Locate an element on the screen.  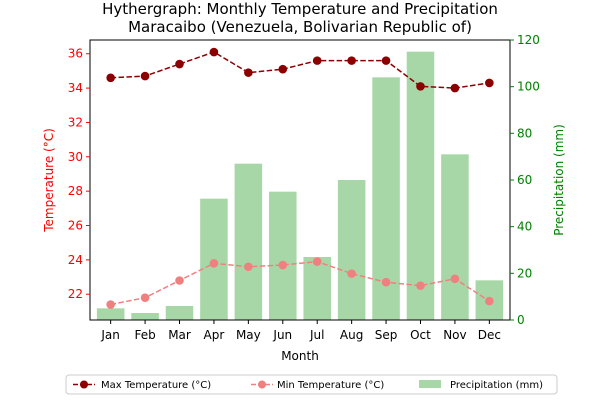
max-temp-point-nov is located at coordinates (455, 88).